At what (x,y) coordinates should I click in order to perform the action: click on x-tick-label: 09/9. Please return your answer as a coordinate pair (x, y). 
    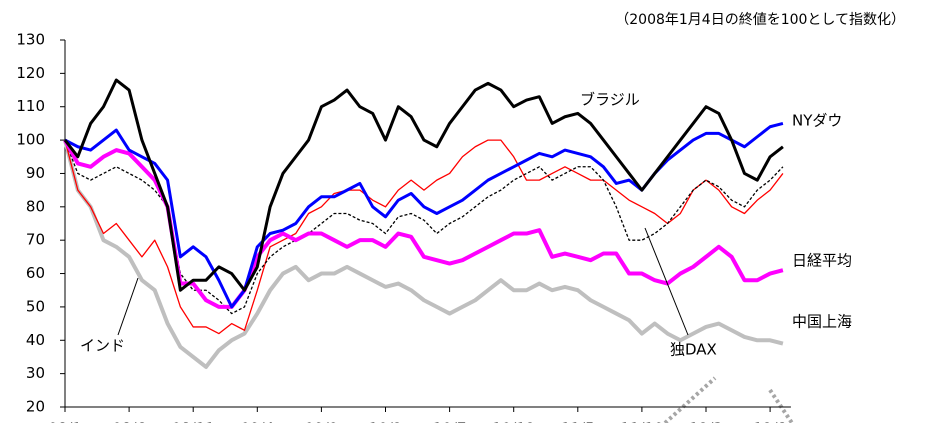
    Looking at the image, I should click on (322, 421).